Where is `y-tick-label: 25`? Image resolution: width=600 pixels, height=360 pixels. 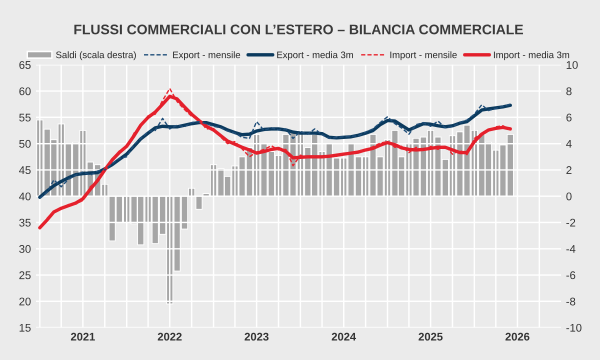
y-tick-label: 25 is located at coordinates (25, 275).